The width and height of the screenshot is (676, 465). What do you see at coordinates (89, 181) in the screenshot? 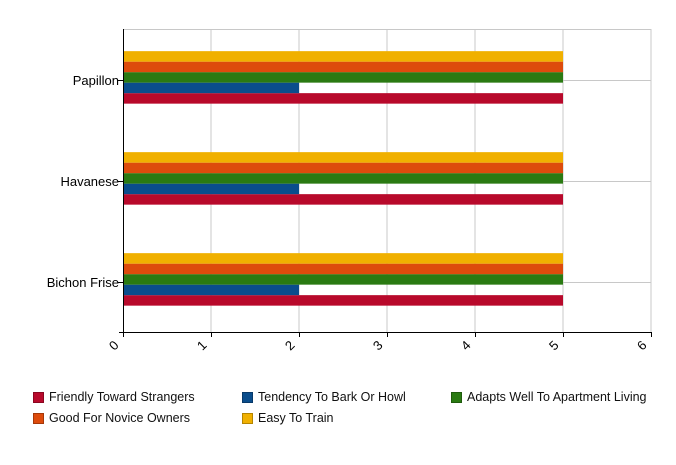
I see `category-label: Havanese` at bounding box center [89, 181].